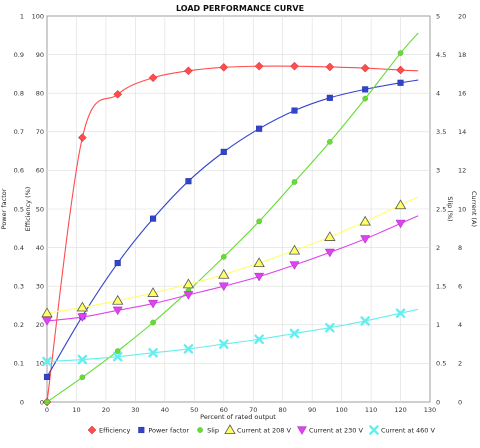  Describe the element at coordinates (460, 248) in the screenshot. I see `cur-axis-tick-label: 8` at that location.